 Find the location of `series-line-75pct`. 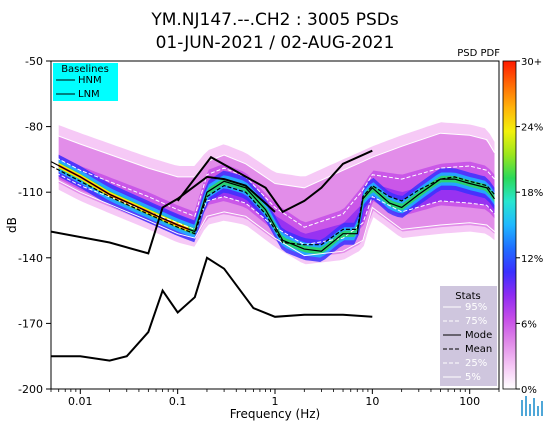

series-line-75pct is located at coordinates (273, 191).